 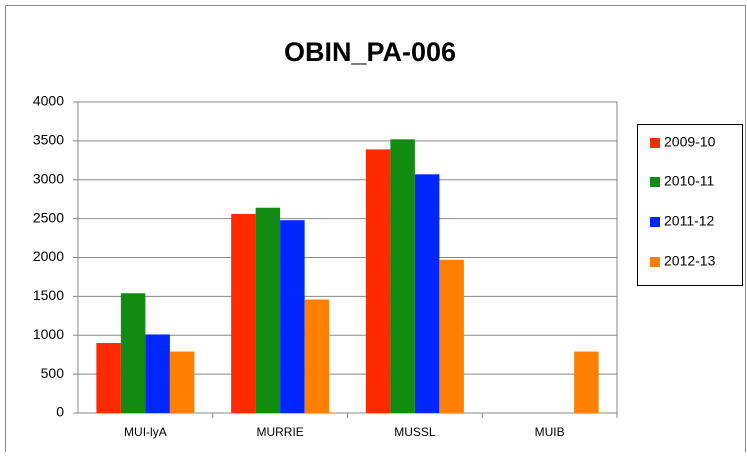 I want to click on y-tick-label: 2000, so click(x=48, y=256).